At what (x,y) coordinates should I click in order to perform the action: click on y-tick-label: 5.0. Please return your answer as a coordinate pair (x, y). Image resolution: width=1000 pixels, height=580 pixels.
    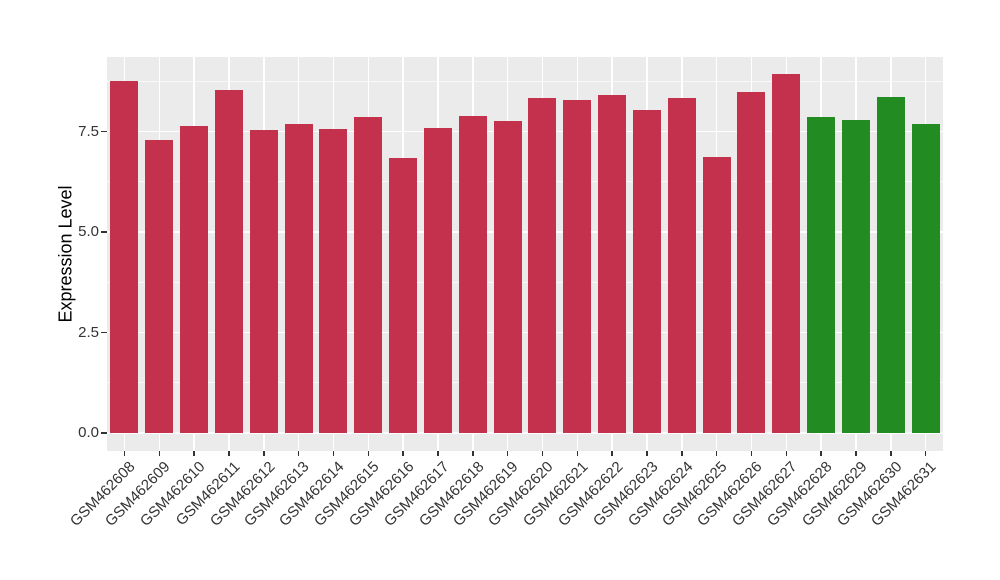
    Looking at the image, I should click on (88, 232).